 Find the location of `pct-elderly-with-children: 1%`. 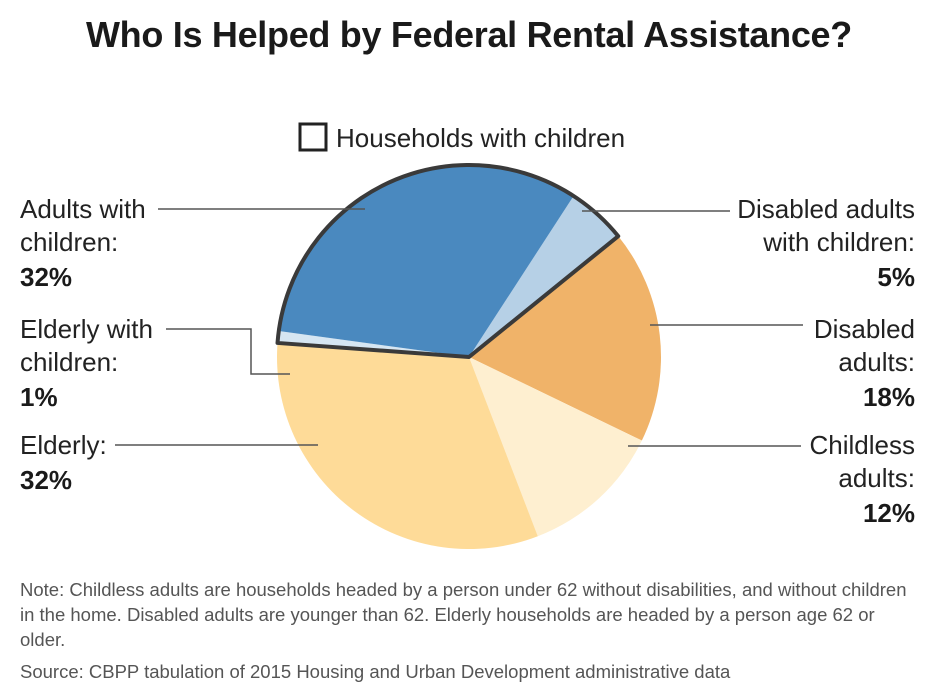

pct-elderly-with-children: 1% is located at coordinates (39, 397).